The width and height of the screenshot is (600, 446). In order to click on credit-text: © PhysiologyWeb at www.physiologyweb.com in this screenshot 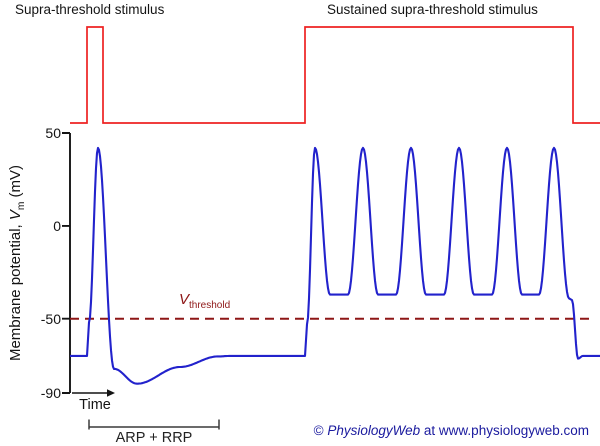, I will do `click(451, 430)`.